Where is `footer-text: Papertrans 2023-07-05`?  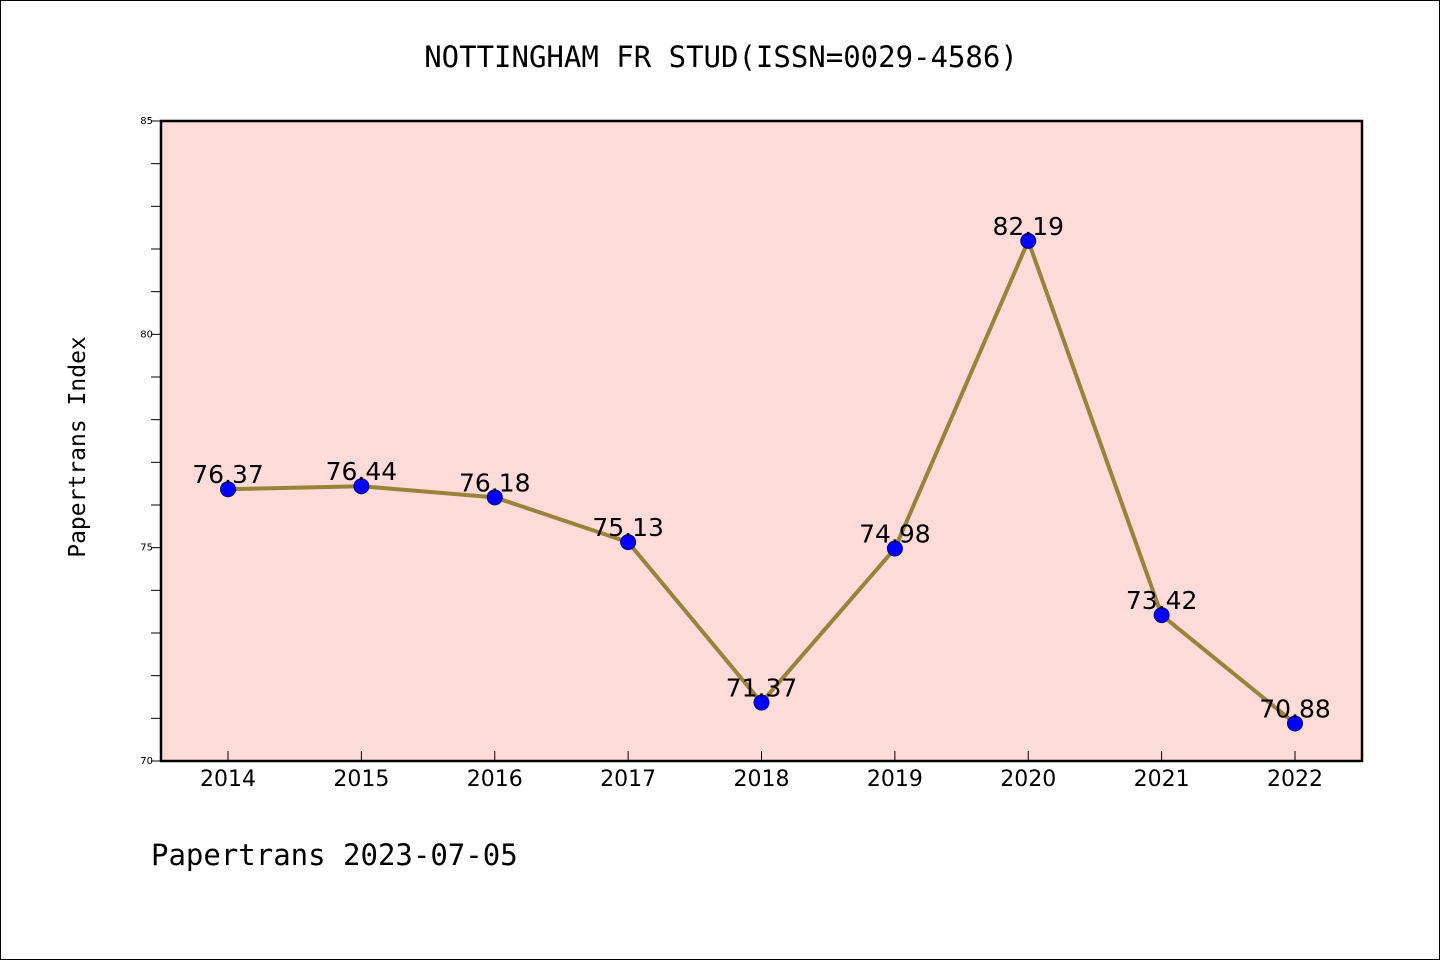
footer-text: Papertrans 2023-07-05 is located at coordinates (334, 855).